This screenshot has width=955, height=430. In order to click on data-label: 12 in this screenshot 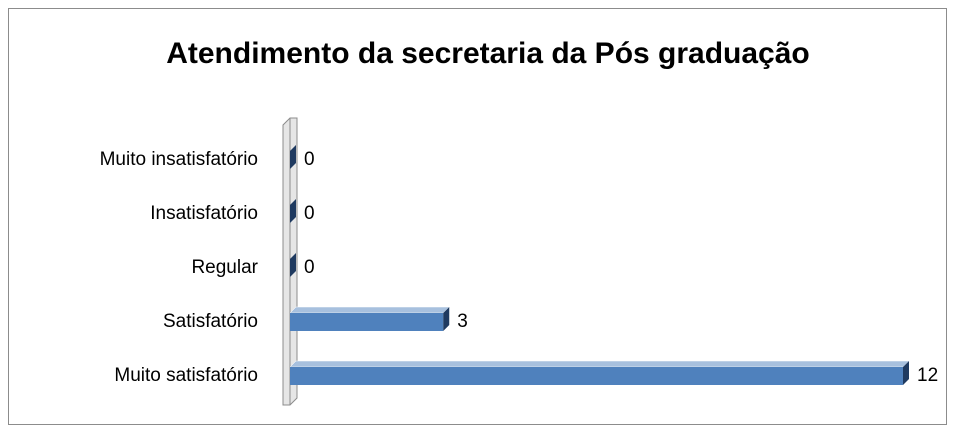, I will do `click(927, 375)`.